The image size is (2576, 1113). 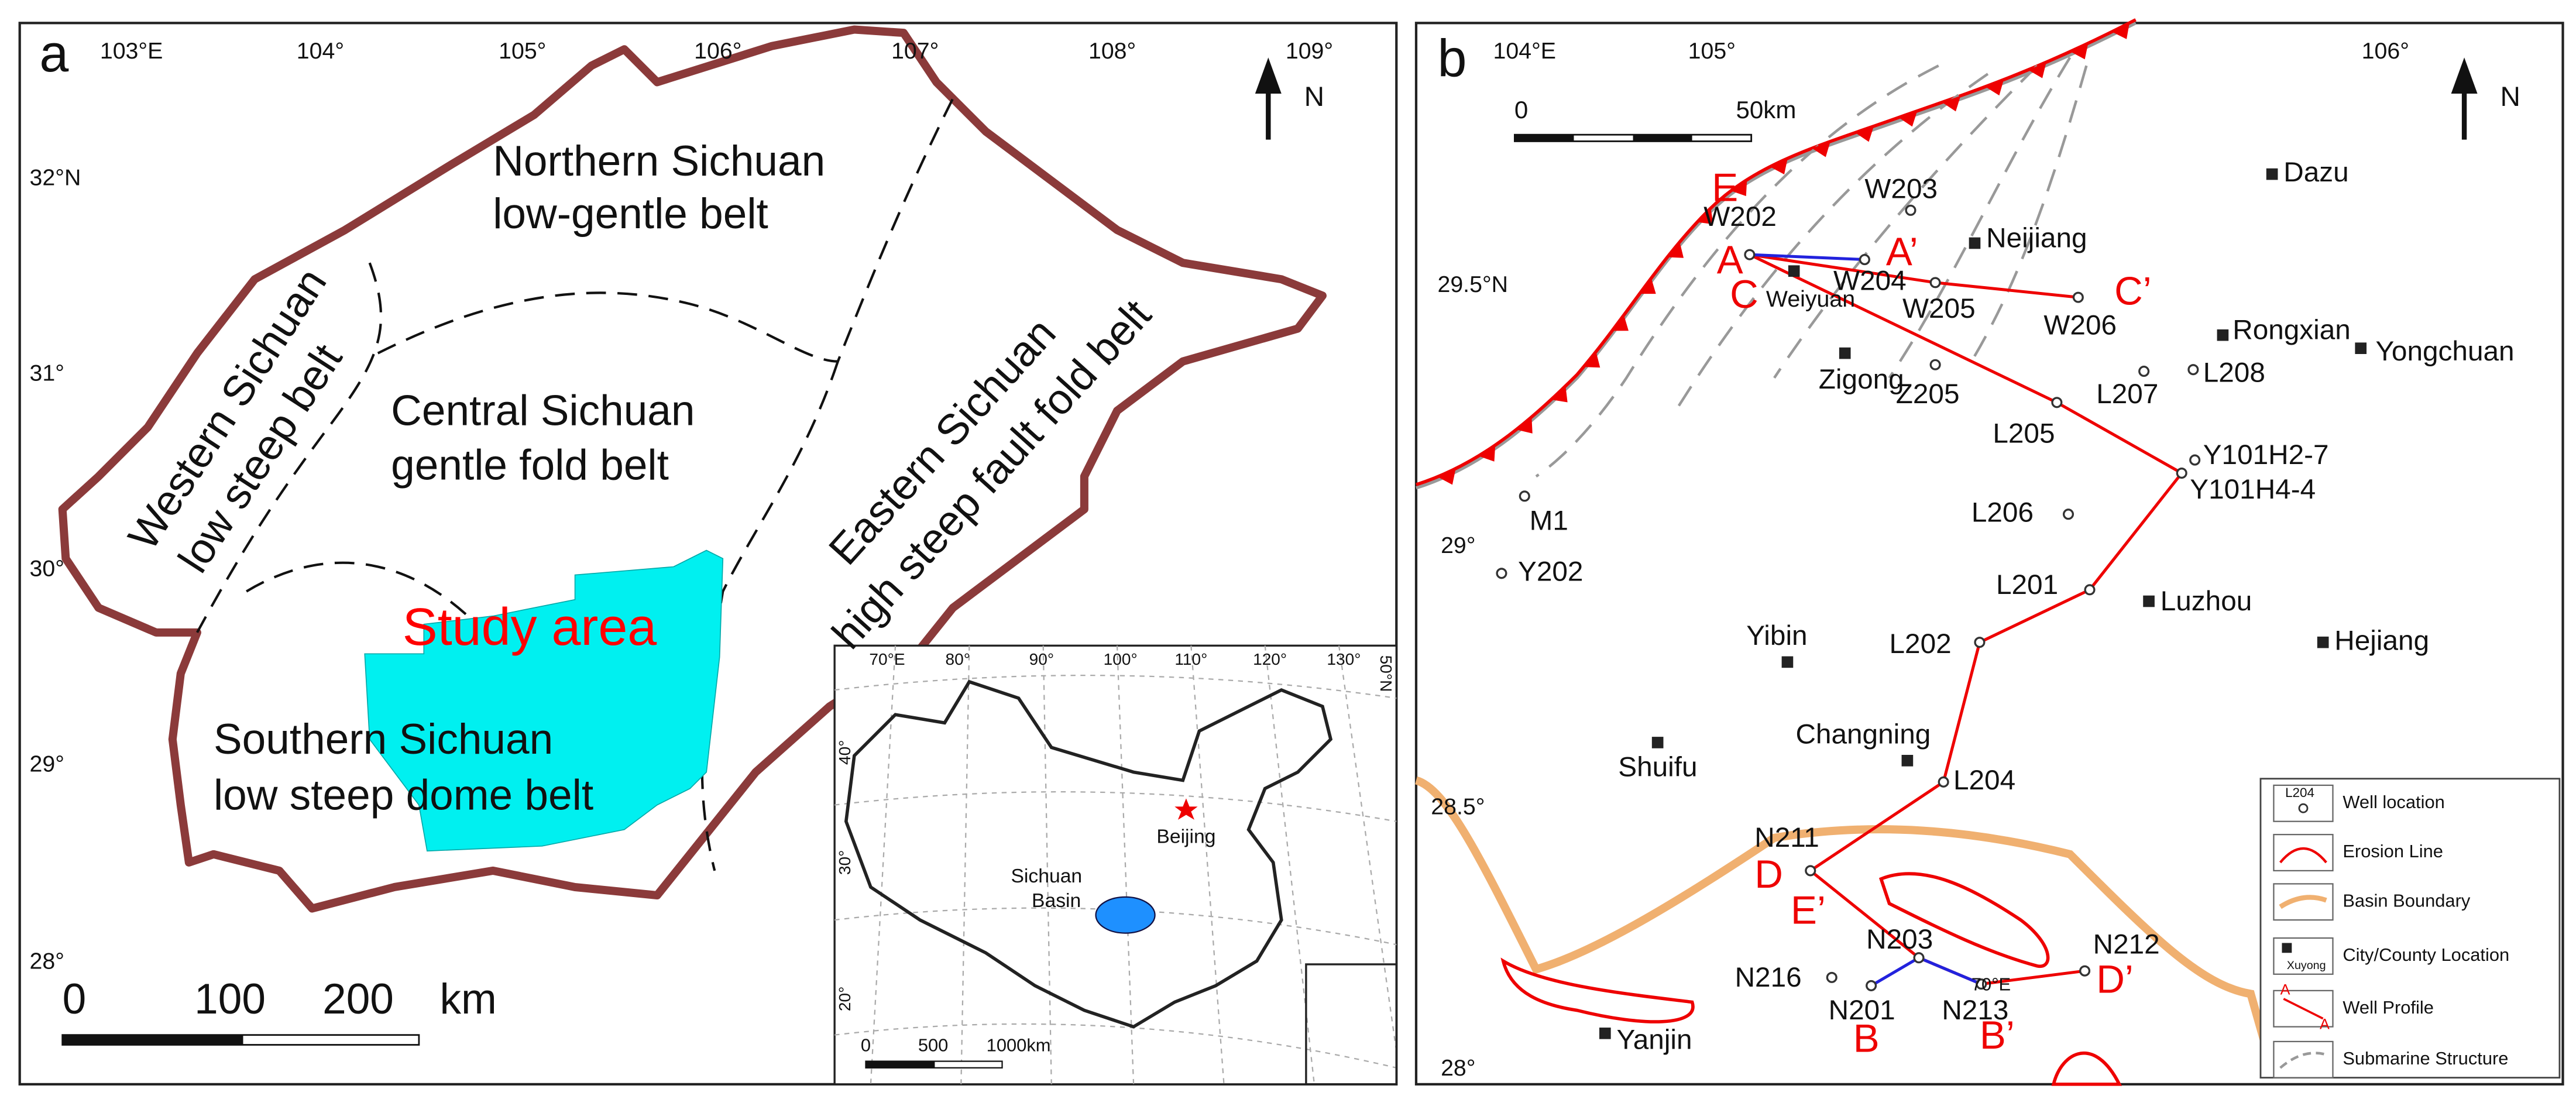 I want to click on lat-label: 28°, so click(x=1458, y=1068).